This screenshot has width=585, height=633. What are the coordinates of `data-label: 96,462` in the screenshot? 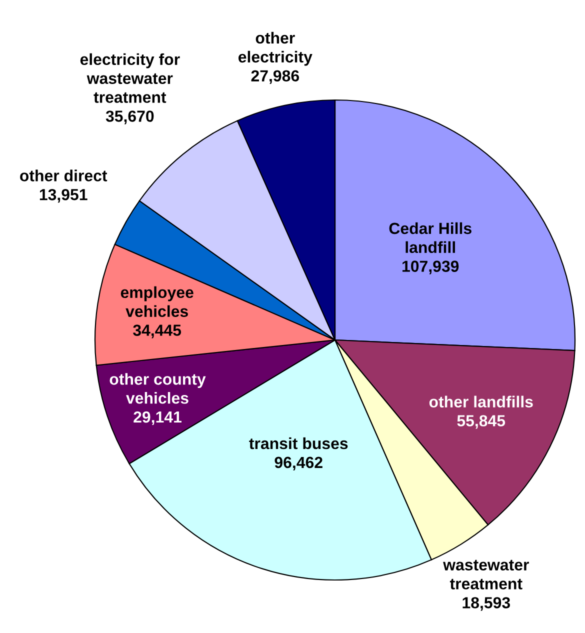 It's located at (298, 463).